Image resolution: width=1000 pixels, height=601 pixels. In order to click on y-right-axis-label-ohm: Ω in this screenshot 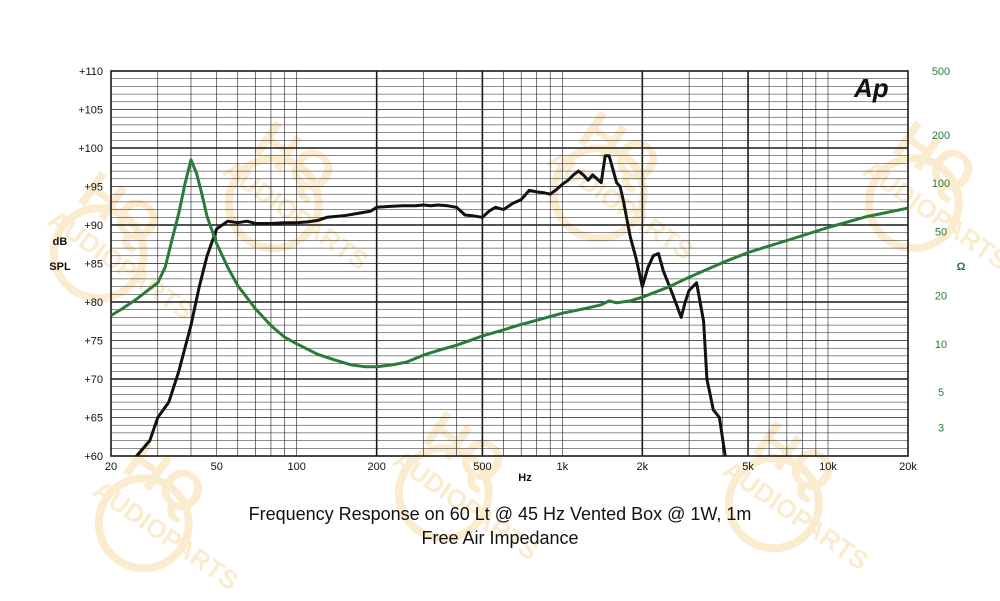, I will do `click(961, 267)`.